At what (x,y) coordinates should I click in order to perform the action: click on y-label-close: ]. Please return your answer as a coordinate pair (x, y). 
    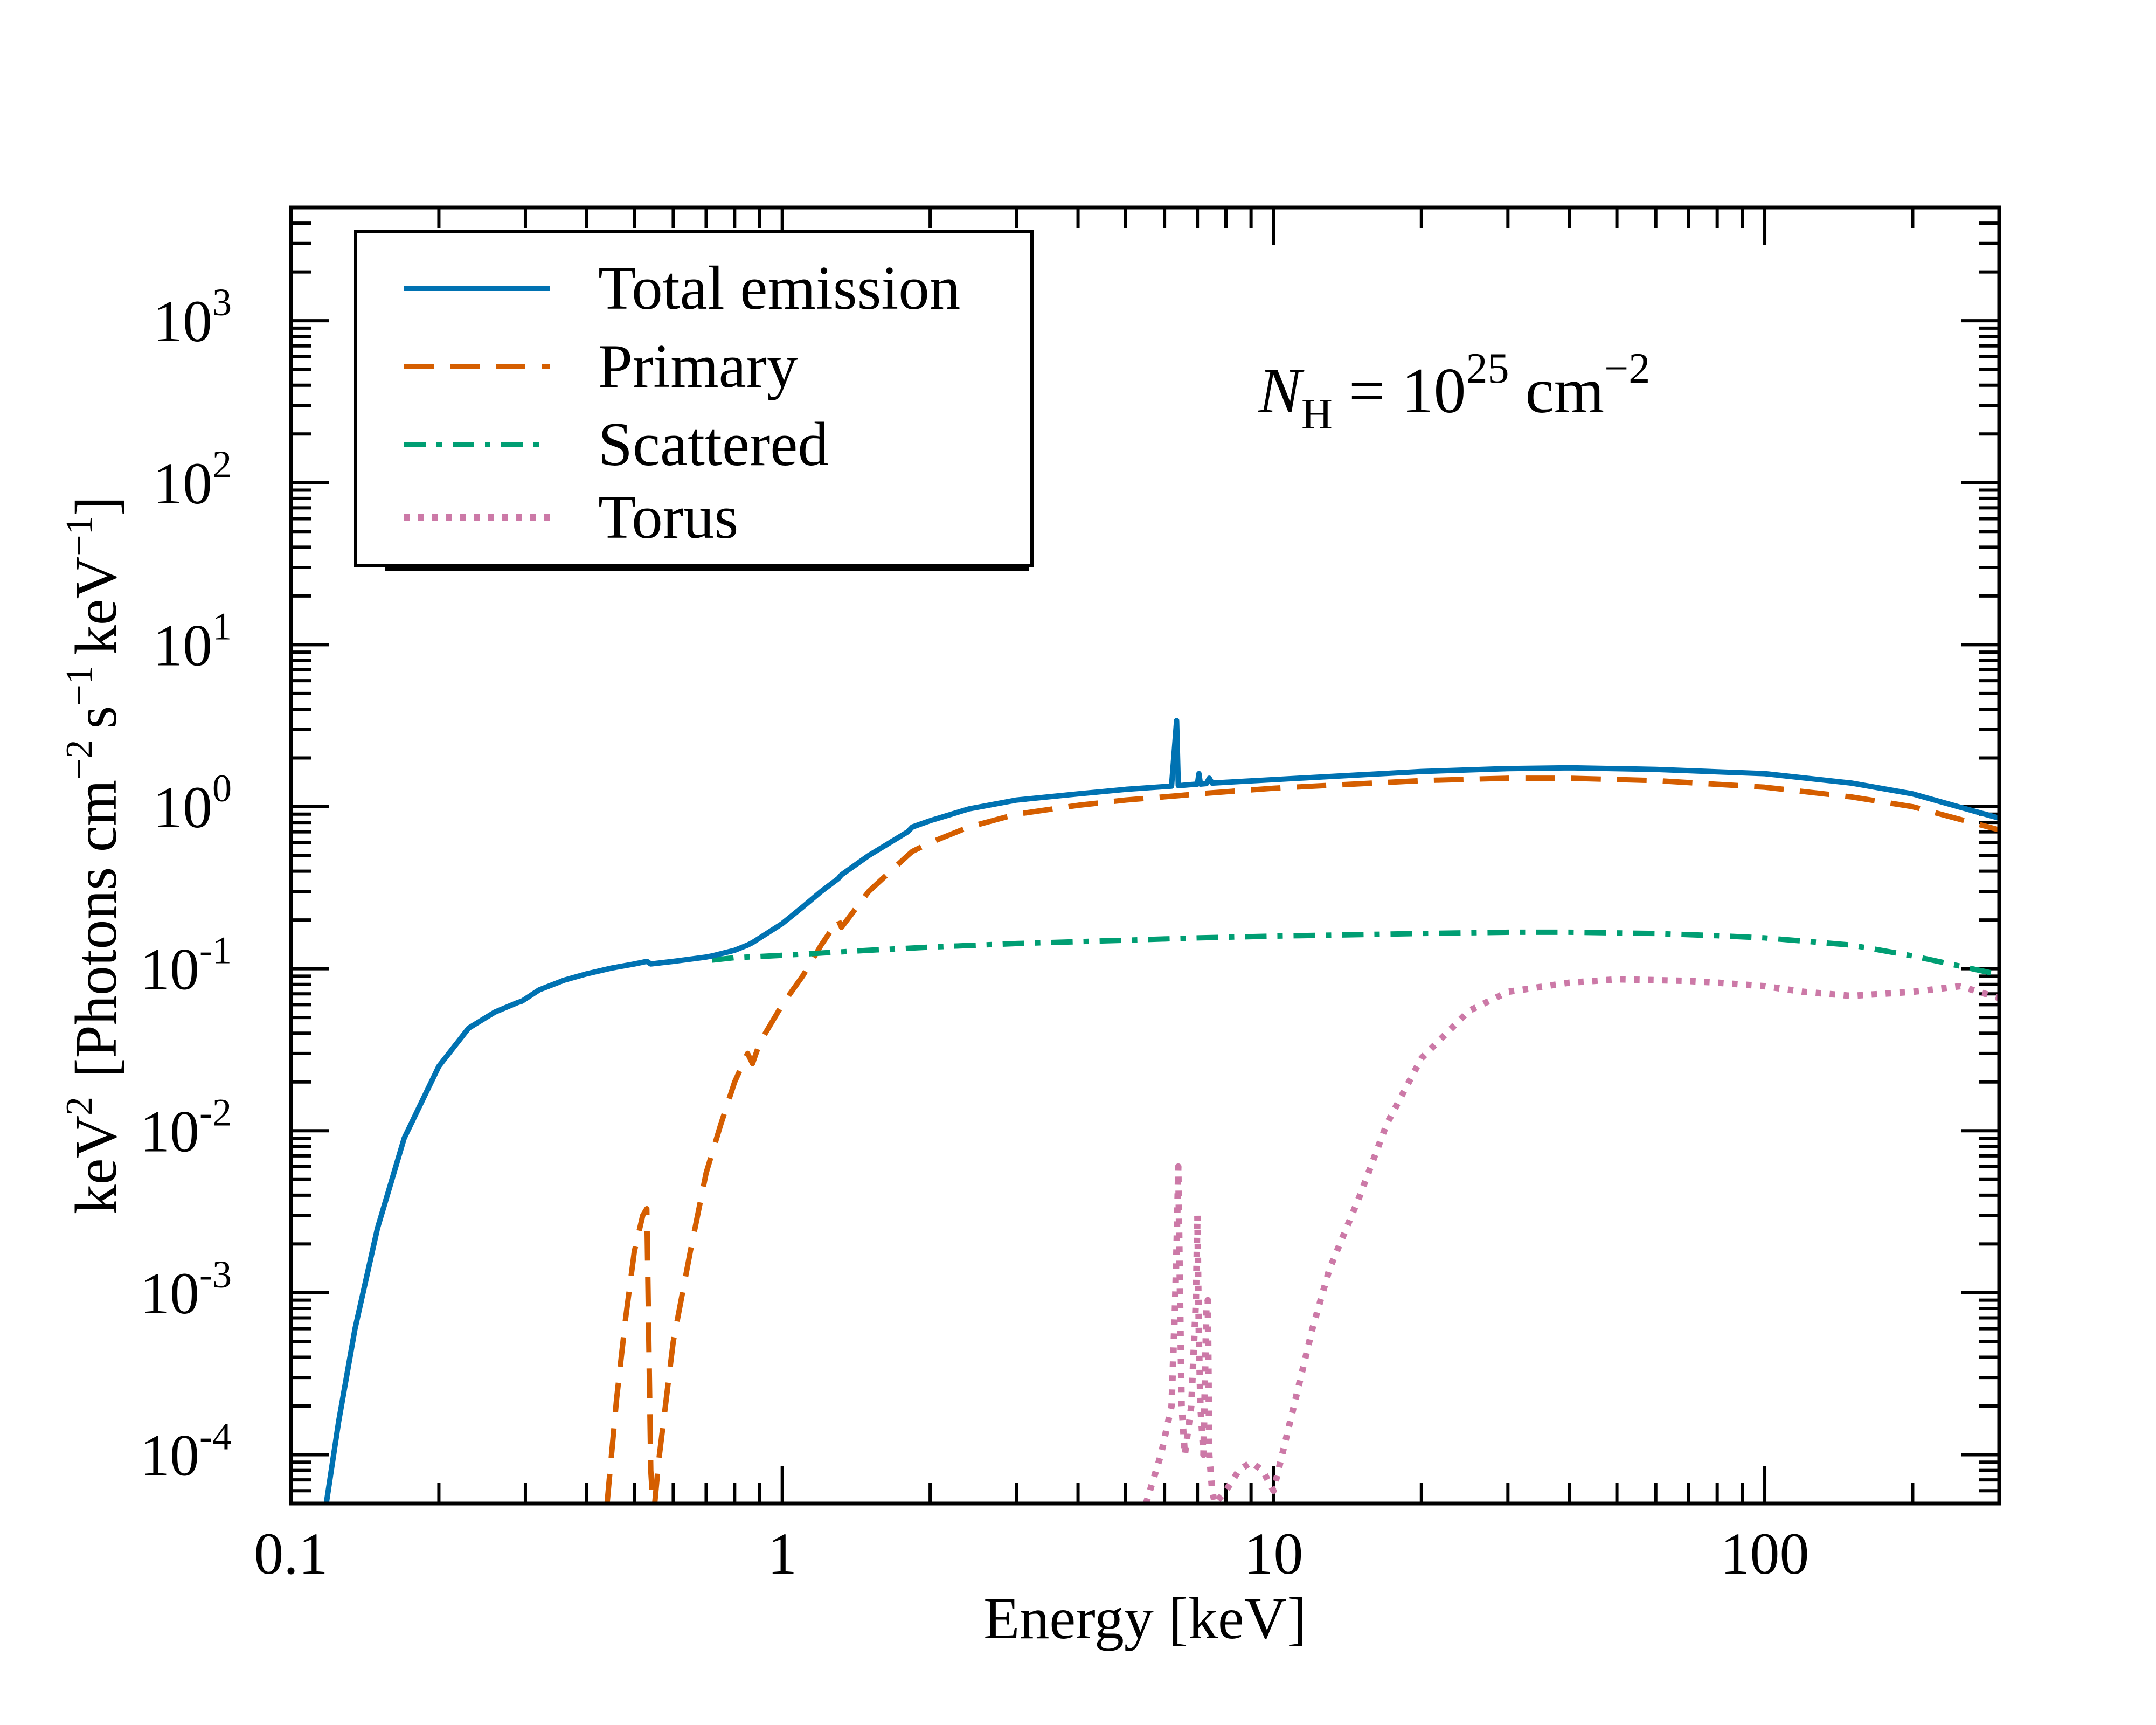
    Looking at the image, I should click on (96, 506).